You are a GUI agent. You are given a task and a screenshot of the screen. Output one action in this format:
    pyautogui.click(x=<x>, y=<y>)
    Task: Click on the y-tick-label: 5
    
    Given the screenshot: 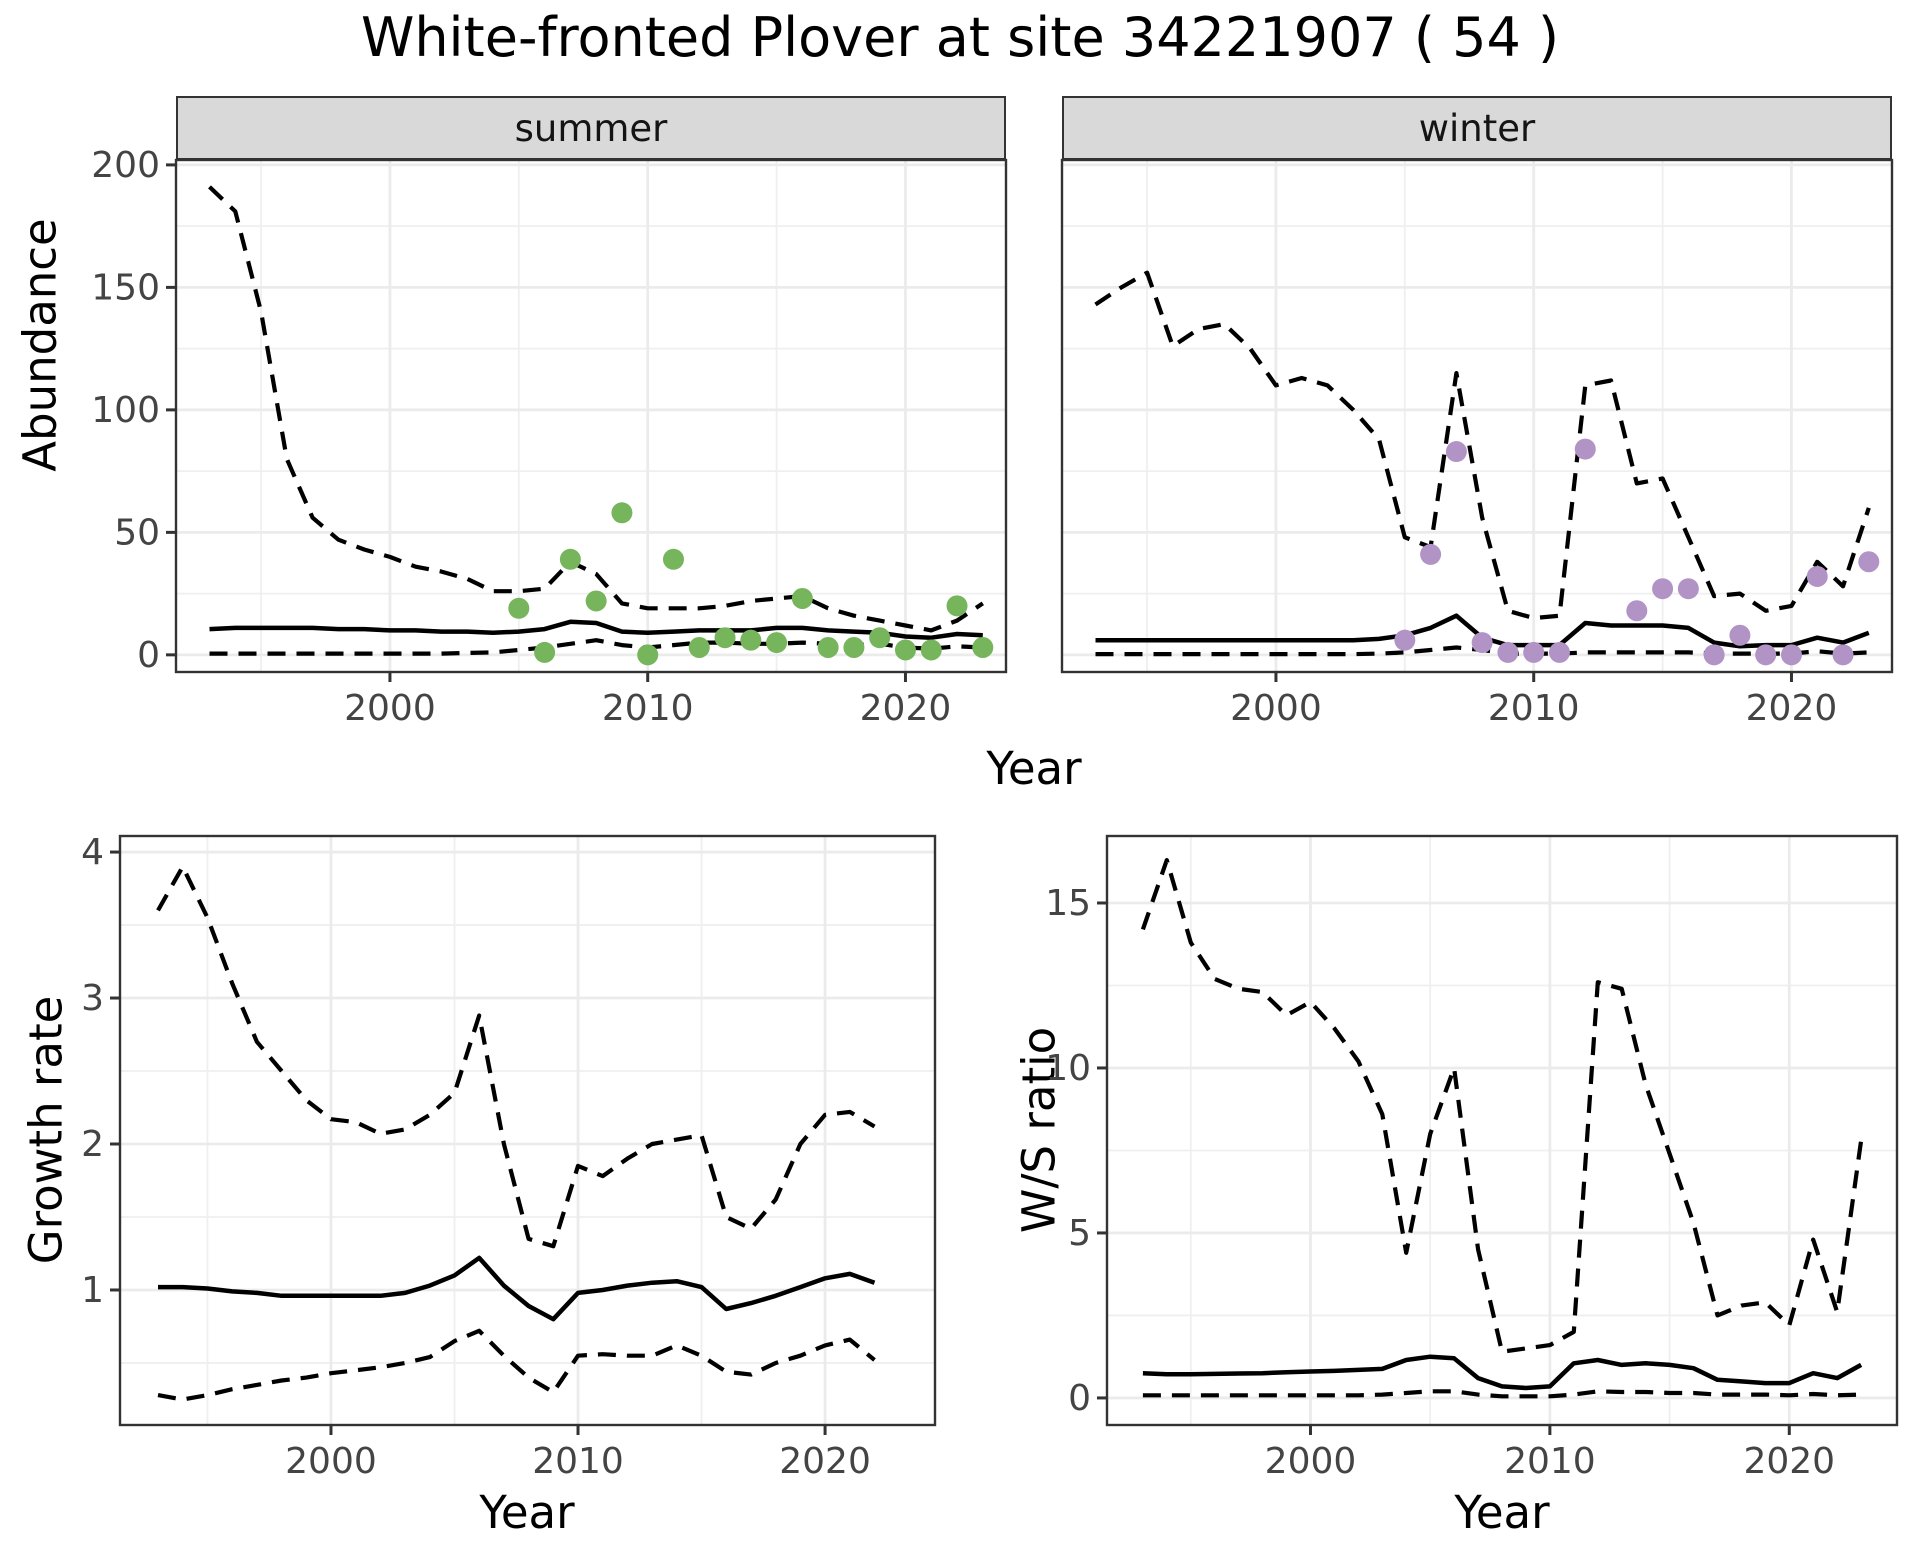 What is the action you would take?
    pyautogui.click(x=1079, y=1233)
    